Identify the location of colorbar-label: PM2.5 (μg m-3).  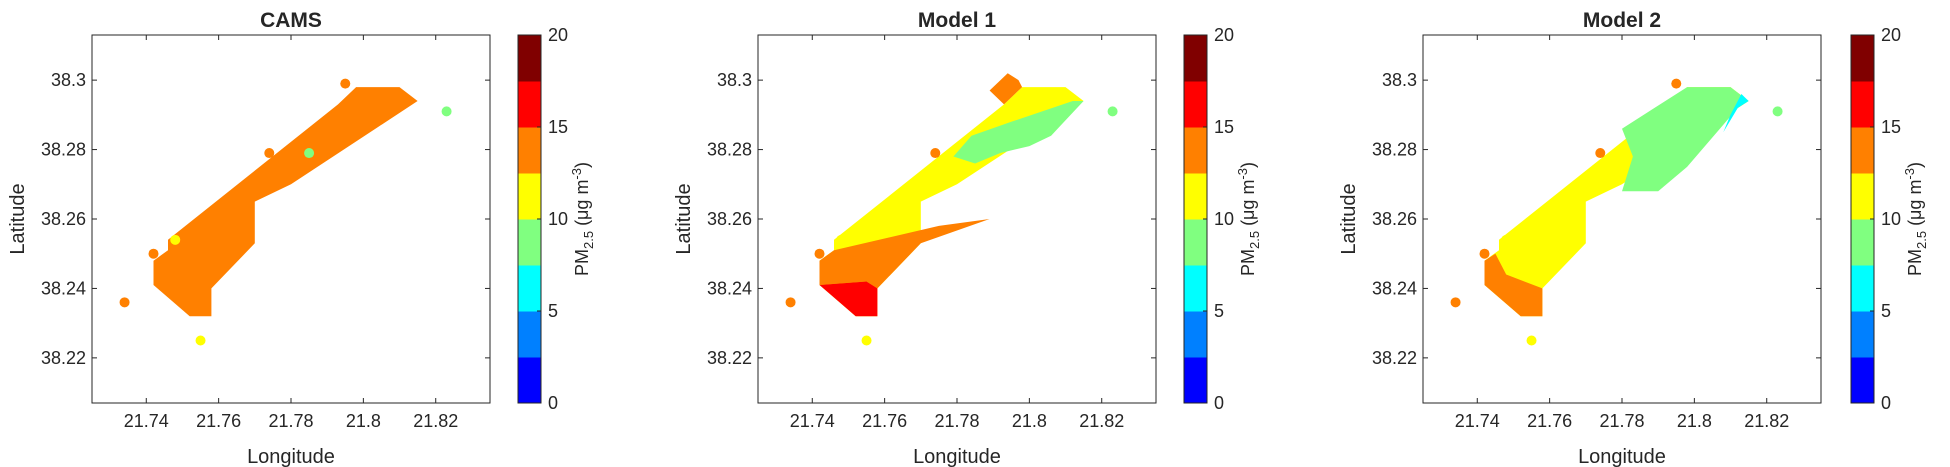
(1248, 219).